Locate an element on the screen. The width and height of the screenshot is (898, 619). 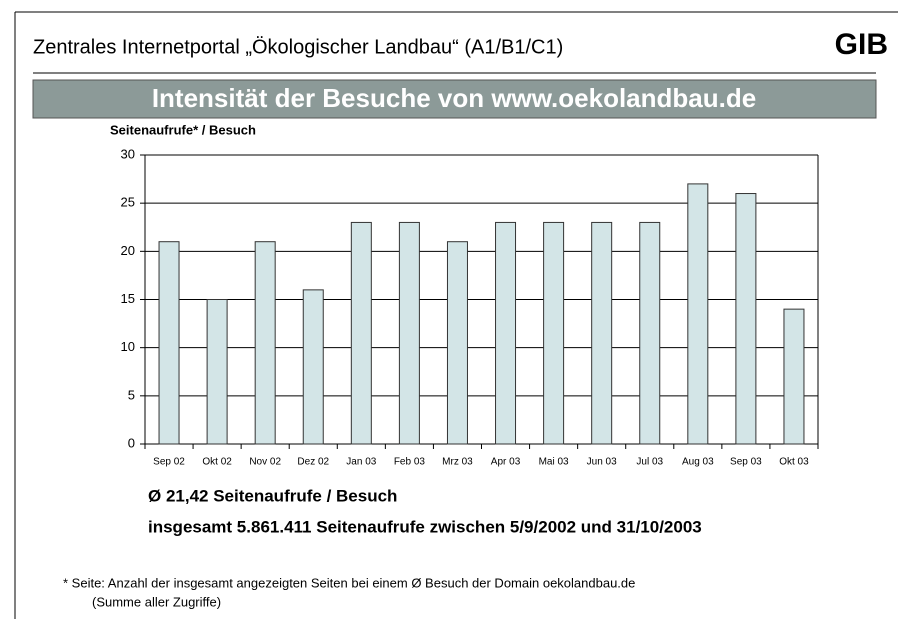
x-tick-label: Okt 02 is located at coordinates (217, 462).